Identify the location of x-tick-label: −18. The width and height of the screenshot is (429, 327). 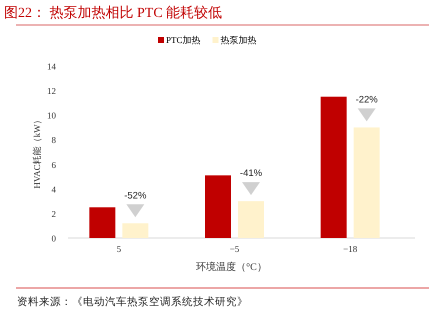
(350, 249).